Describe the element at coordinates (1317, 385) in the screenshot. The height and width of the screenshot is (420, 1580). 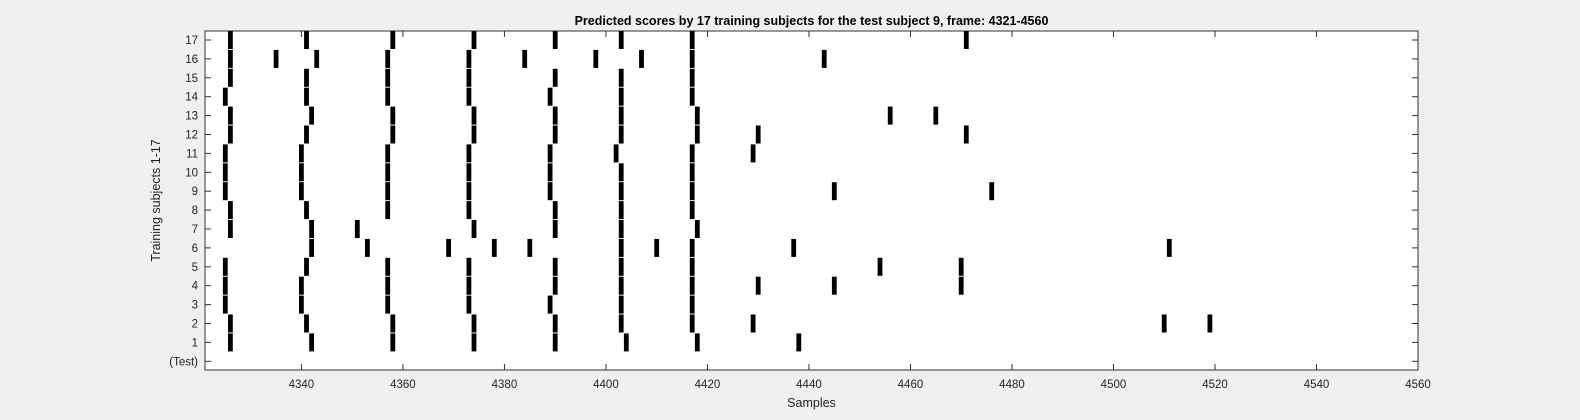
I see `x-tick-label-4540: 4540` at that location.